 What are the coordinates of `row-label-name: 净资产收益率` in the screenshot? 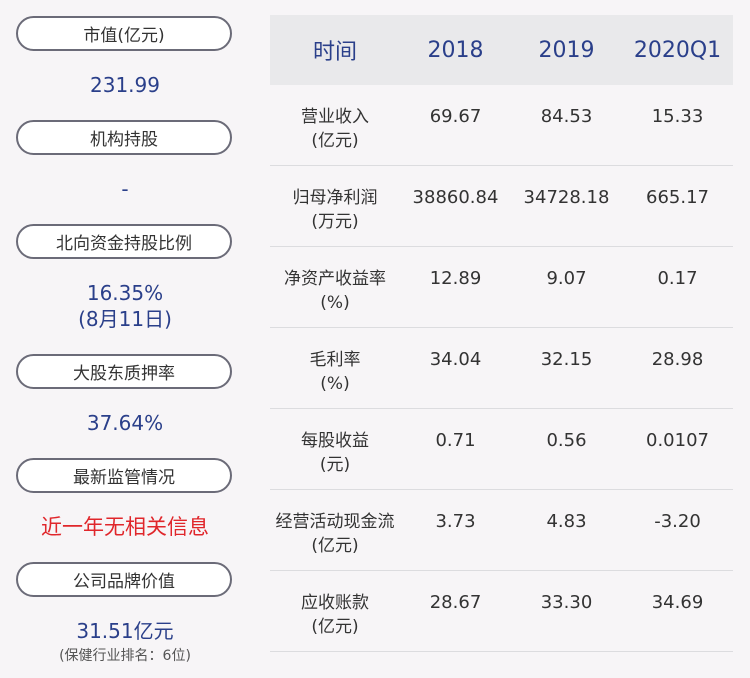 It's located at (335, 279).